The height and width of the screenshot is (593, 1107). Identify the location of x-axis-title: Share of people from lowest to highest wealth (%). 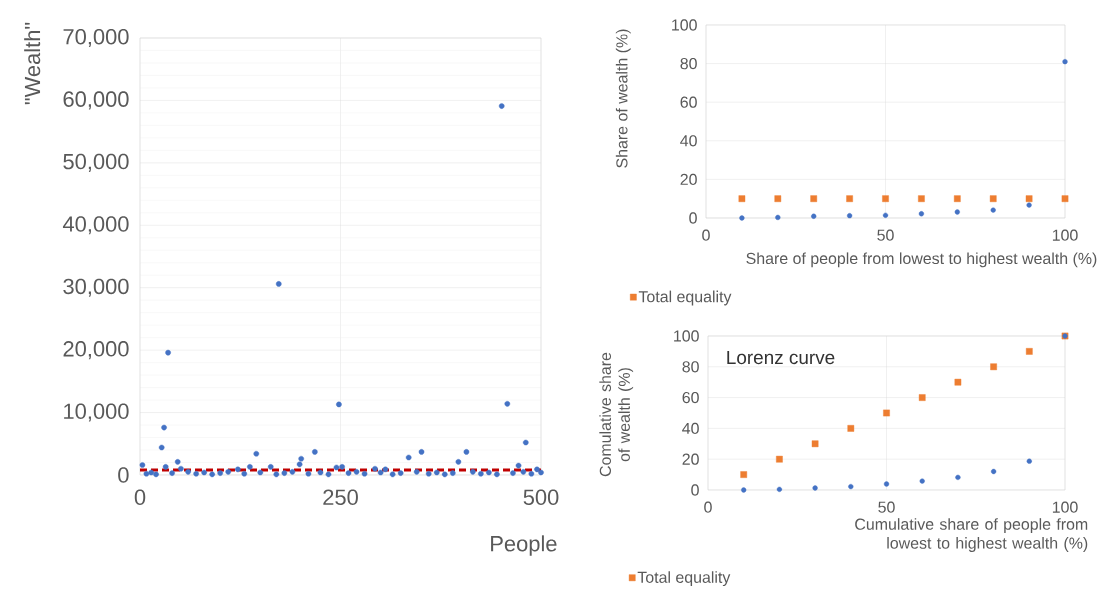
(921, 260).